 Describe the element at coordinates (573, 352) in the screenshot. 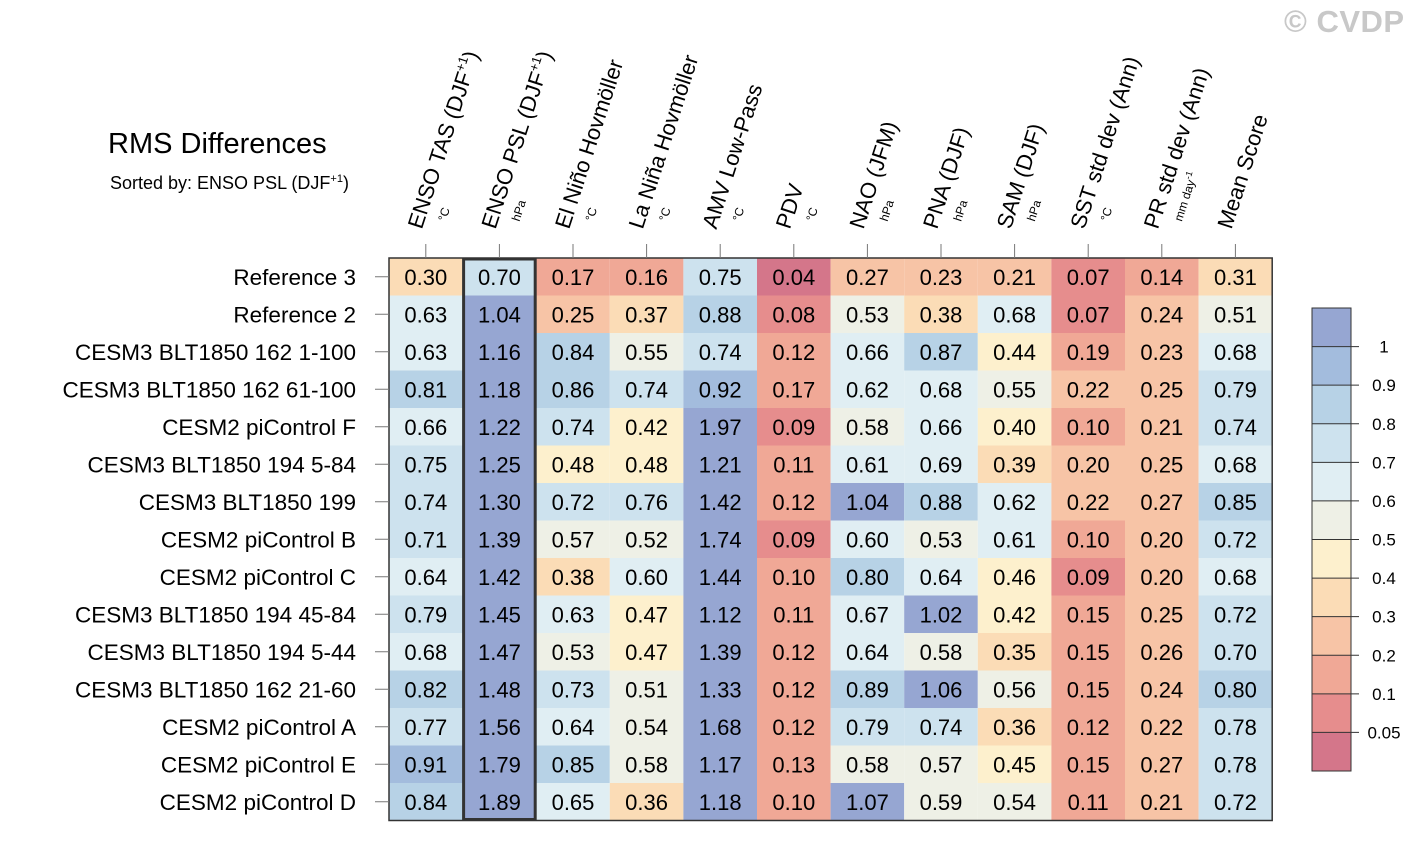

I see `cell-value-label: 0.84` at that location.